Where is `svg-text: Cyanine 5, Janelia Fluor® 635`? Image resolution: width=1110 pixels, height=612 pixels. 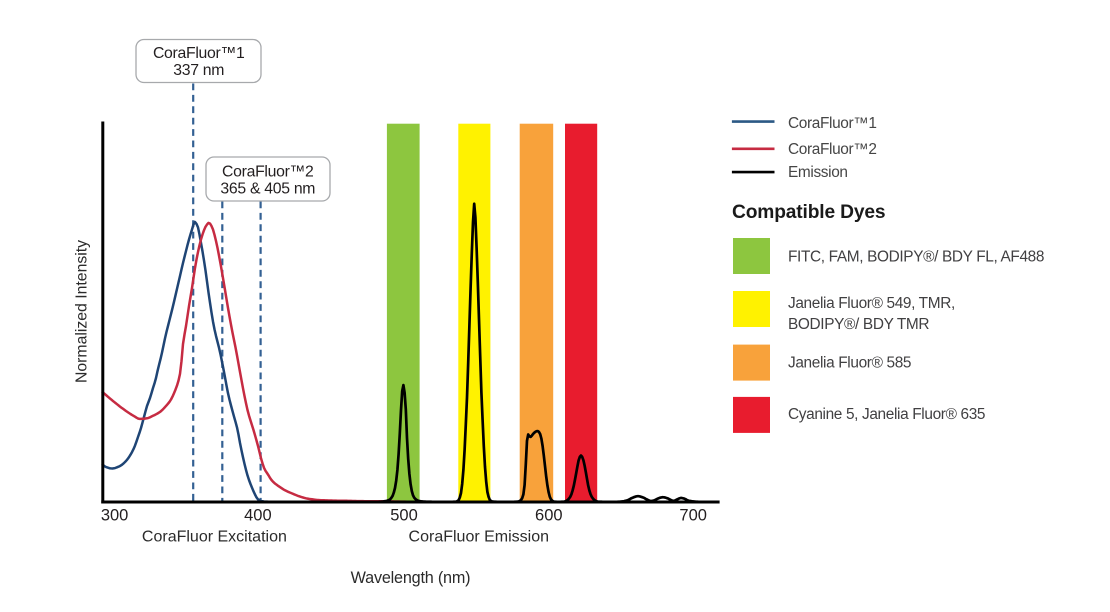 svg-text: Cyanine 5, Janelia Fluor® 635 is located at coordinates (886, 414).